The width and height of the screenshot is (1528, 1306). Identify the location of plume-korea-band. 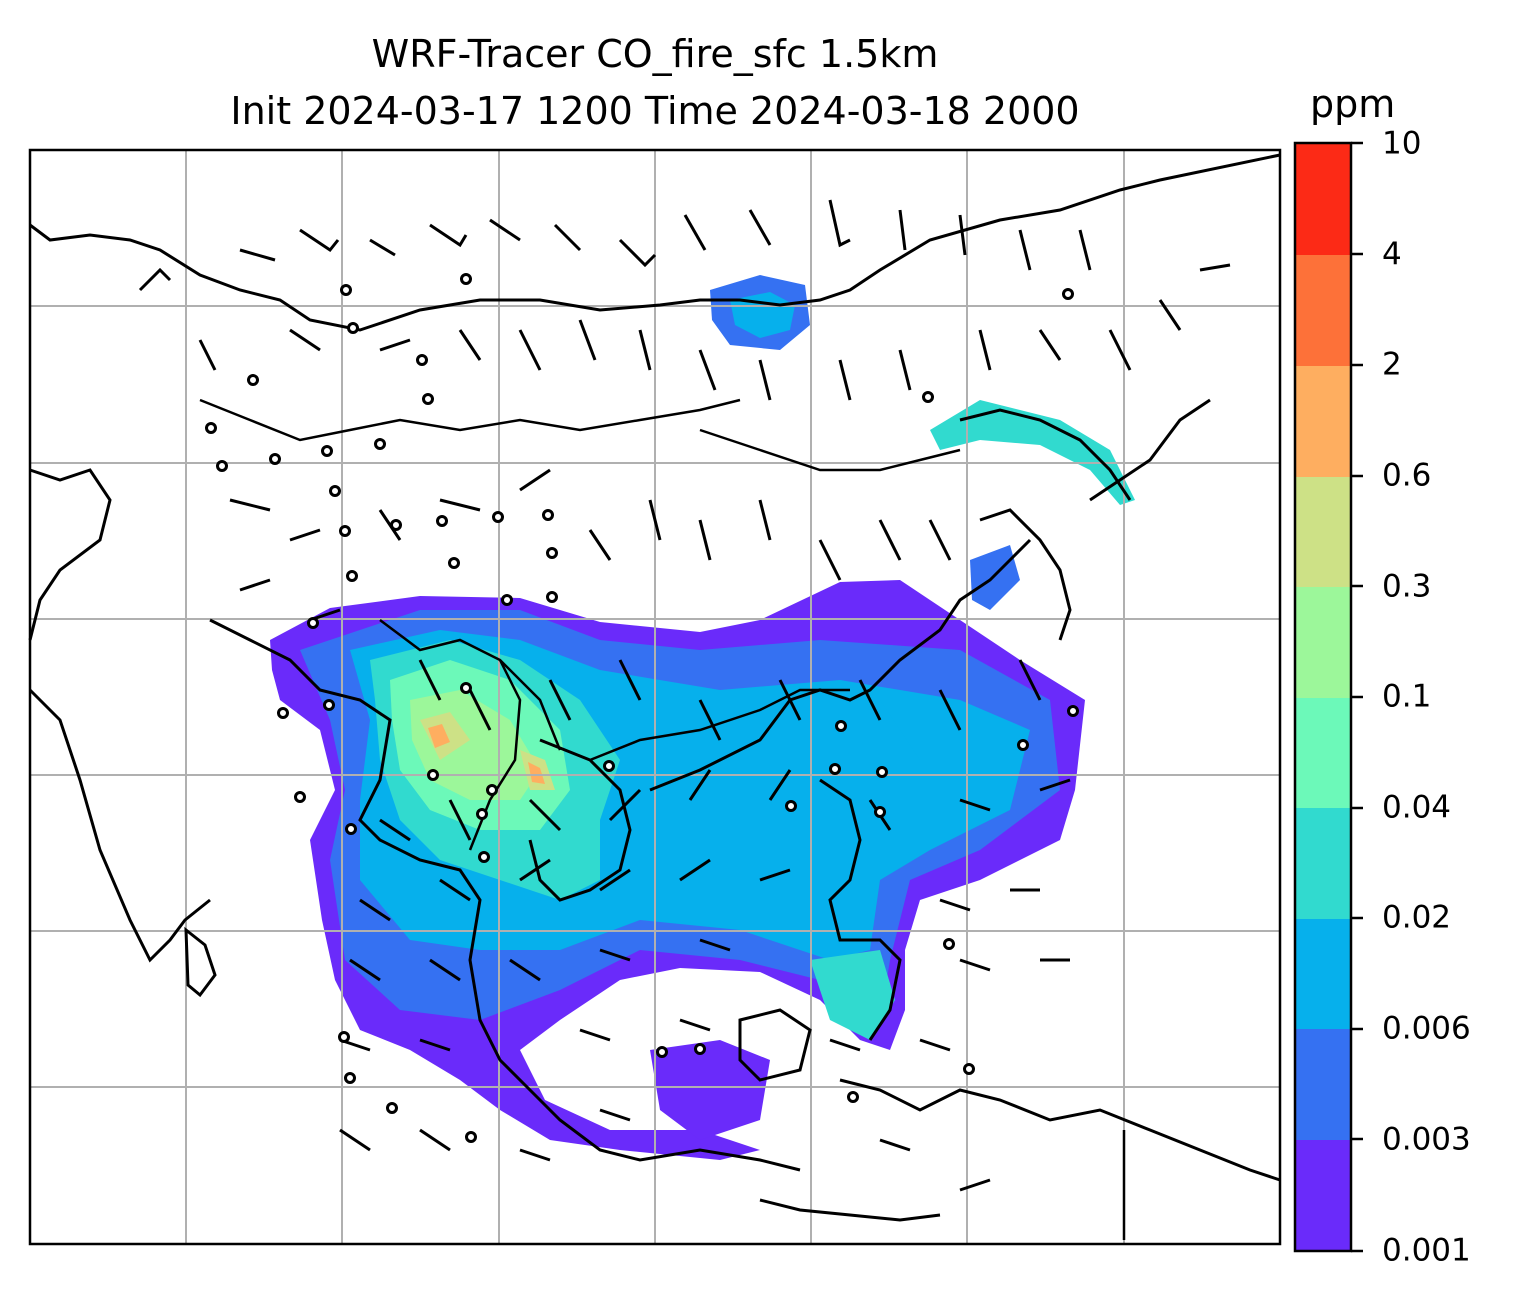
(1032, 452).